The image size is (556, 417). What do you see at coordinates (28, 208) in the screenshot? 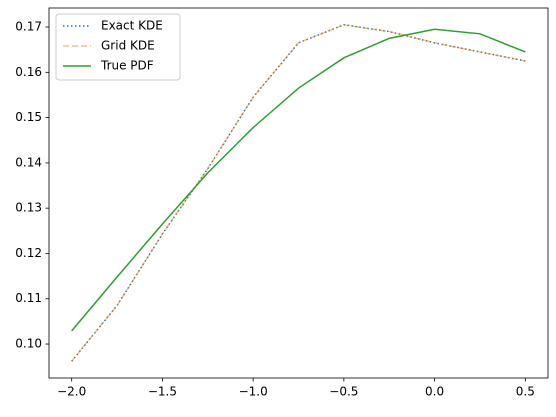
I see `y-tick-label: 0.13` at bounding box center [28, 208].